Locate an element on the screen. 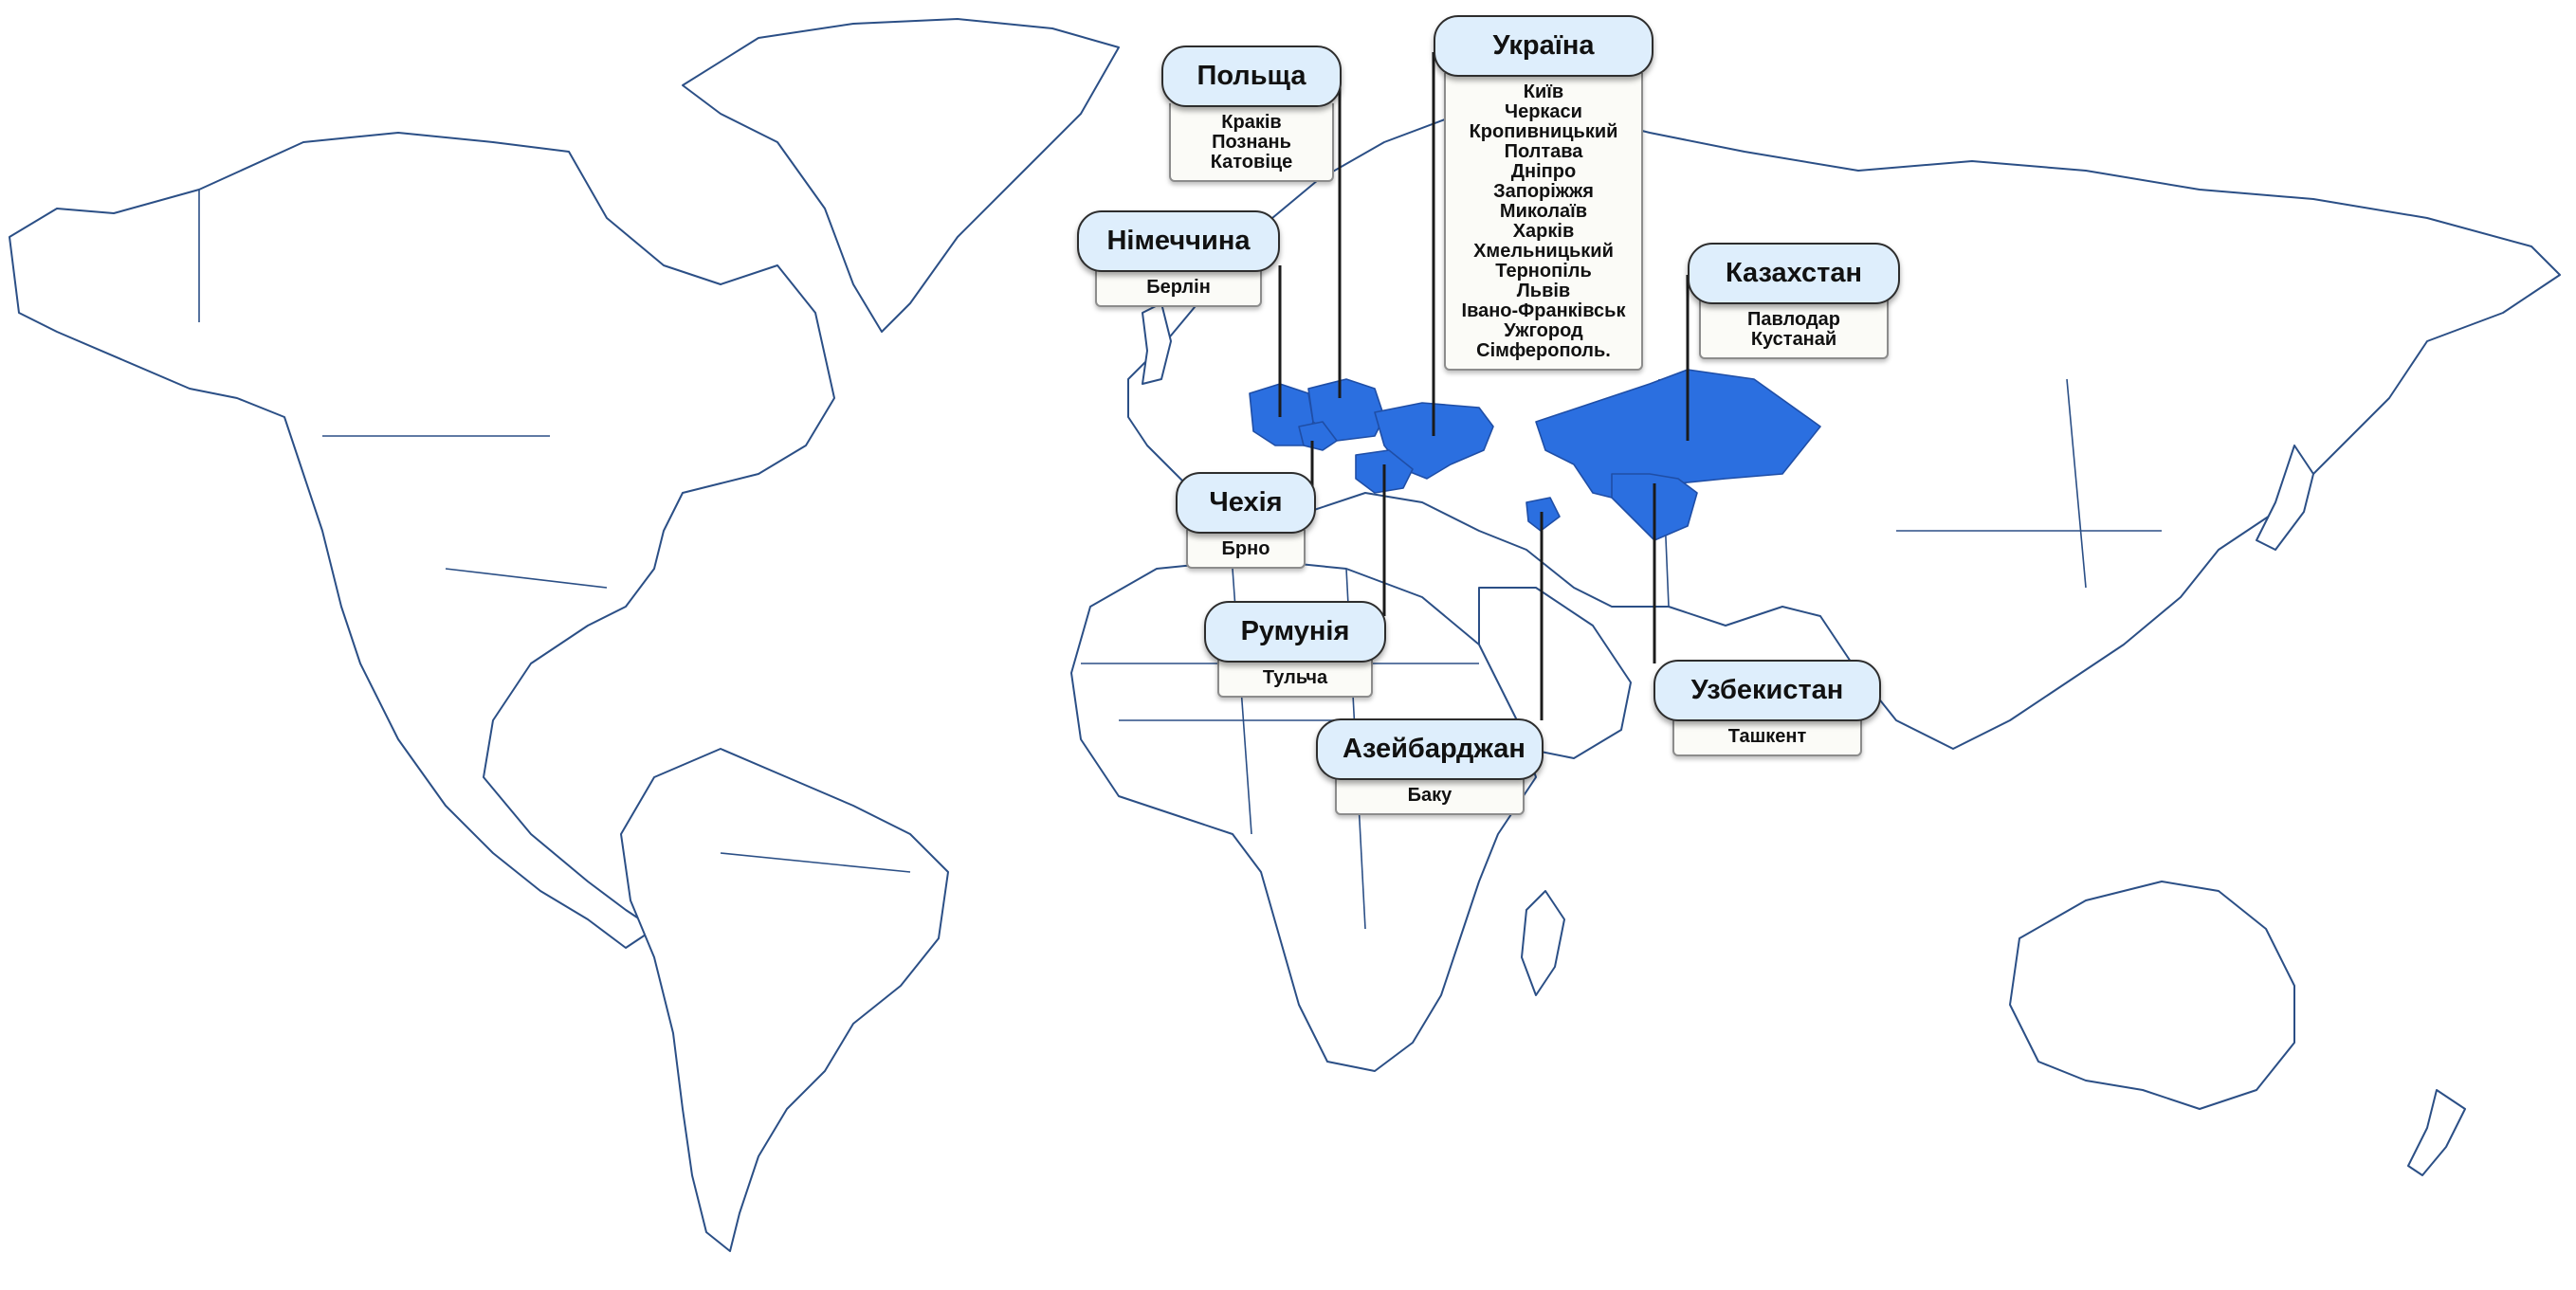  city-item: Кропивницький is located at coordinates (1543, 131).